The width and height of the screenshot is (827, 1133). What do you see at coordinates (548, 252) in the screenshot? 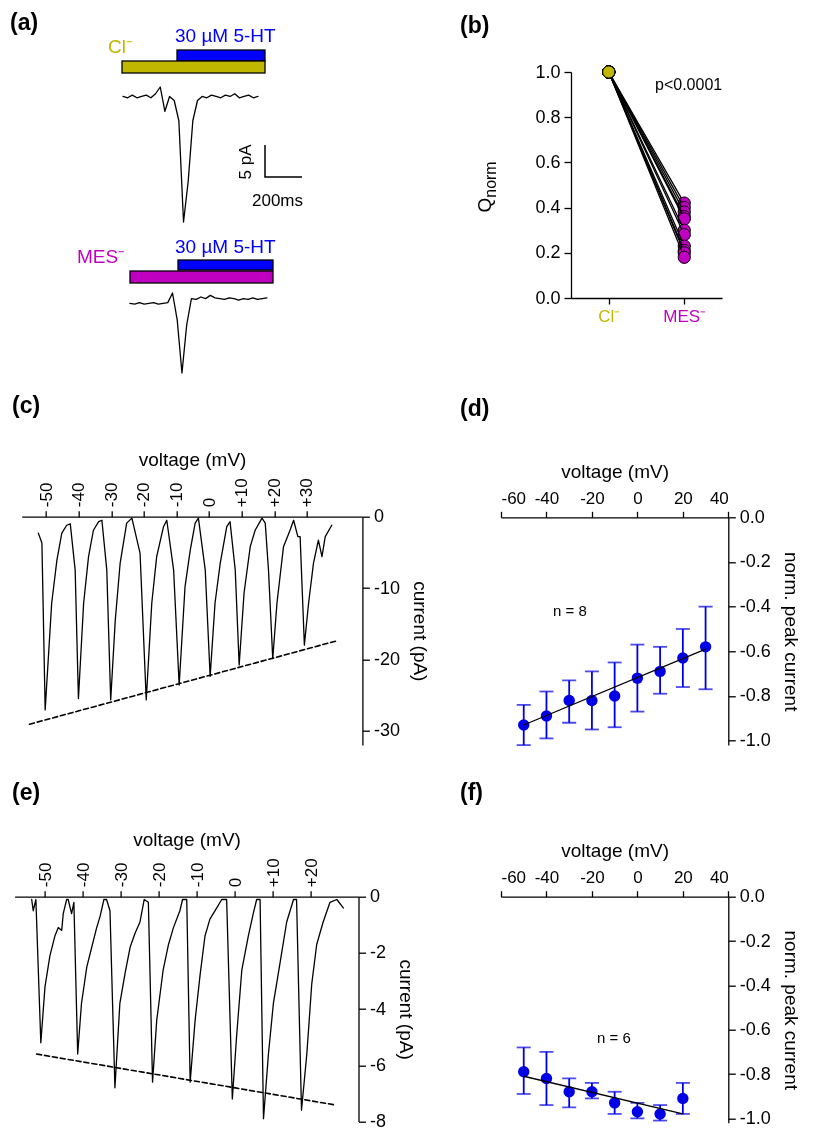
I see `y-tick-label: 0.2` at bounding box center [548, 252].